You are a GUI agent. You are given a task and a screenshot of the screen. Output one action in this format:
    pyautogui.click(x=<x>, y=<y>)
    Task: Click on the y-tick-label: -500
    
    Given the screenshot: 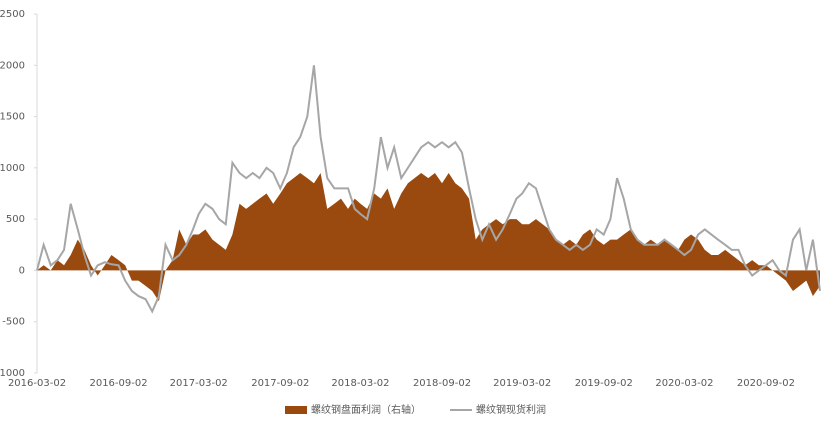 What is the action you would take?
    pyautogui.click(x=13, y=322)
    